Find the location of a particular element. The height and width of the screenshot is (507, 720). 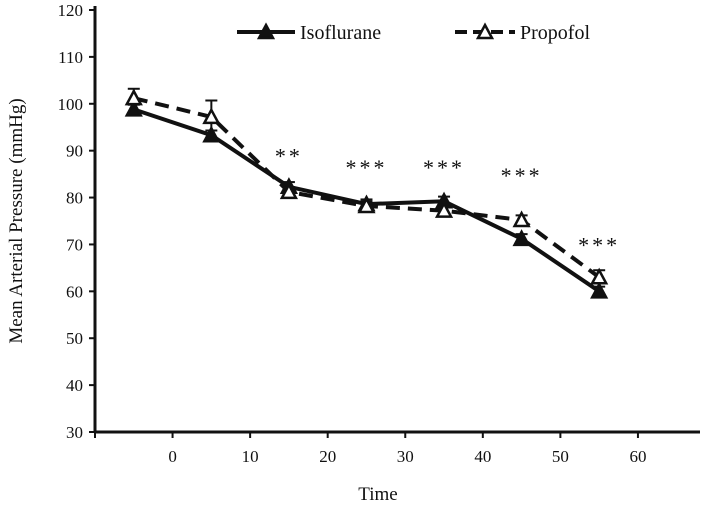

x-axis-label: Time is located at coordinates (377, 494).